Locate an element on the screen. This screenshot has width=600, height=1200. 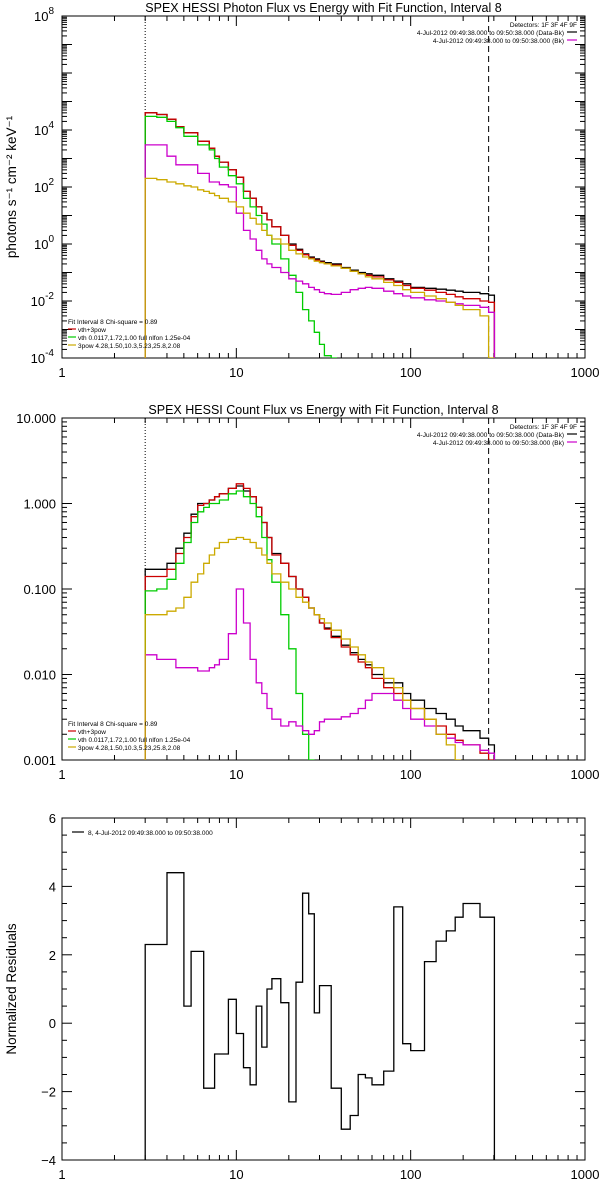
y-axis-label: Normalized Residuals is located at coordinates (11, 989).